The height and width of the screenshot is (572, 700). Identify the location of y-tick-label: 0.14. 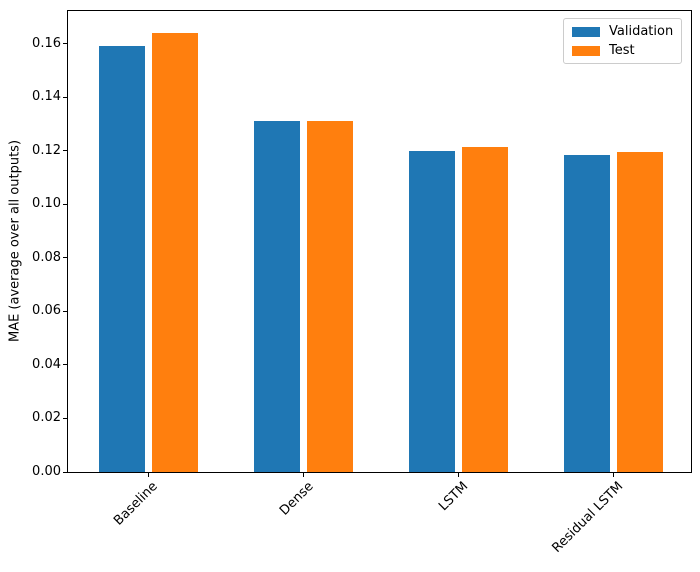
(46, 97).